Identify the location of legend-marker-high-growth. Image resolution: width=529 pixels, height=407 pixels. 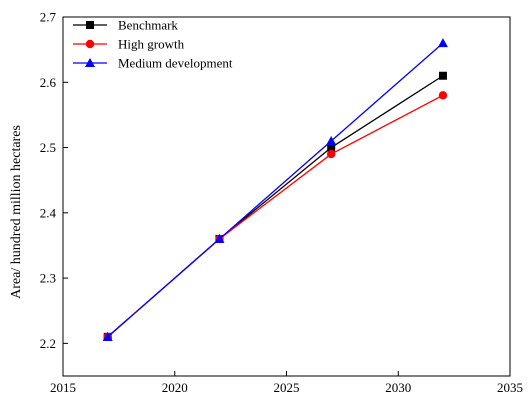
(90, 44).